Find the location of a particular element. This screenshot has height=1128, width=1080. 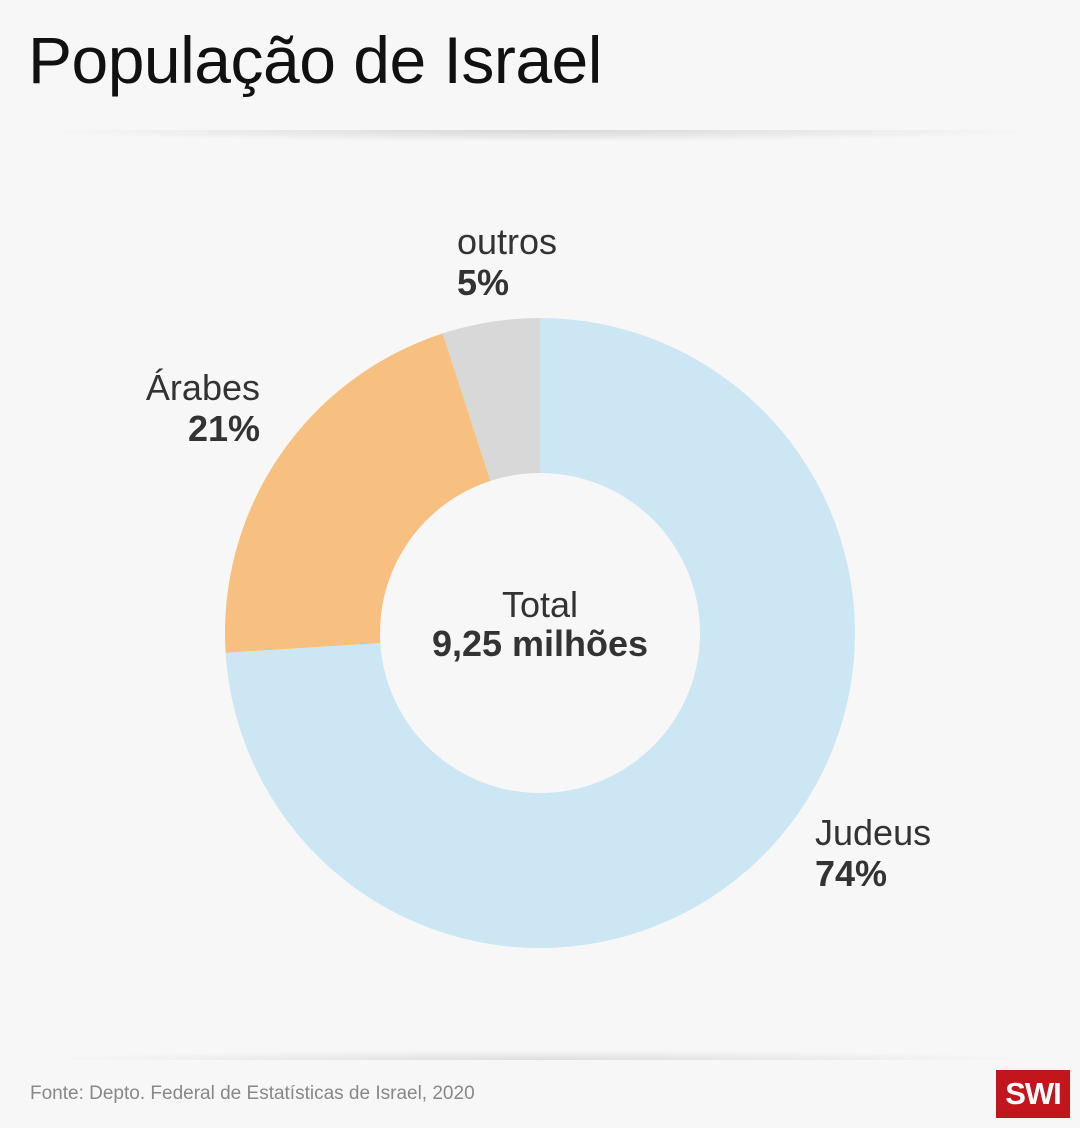

donut-slice-outros is located at coordinates (491, 399).